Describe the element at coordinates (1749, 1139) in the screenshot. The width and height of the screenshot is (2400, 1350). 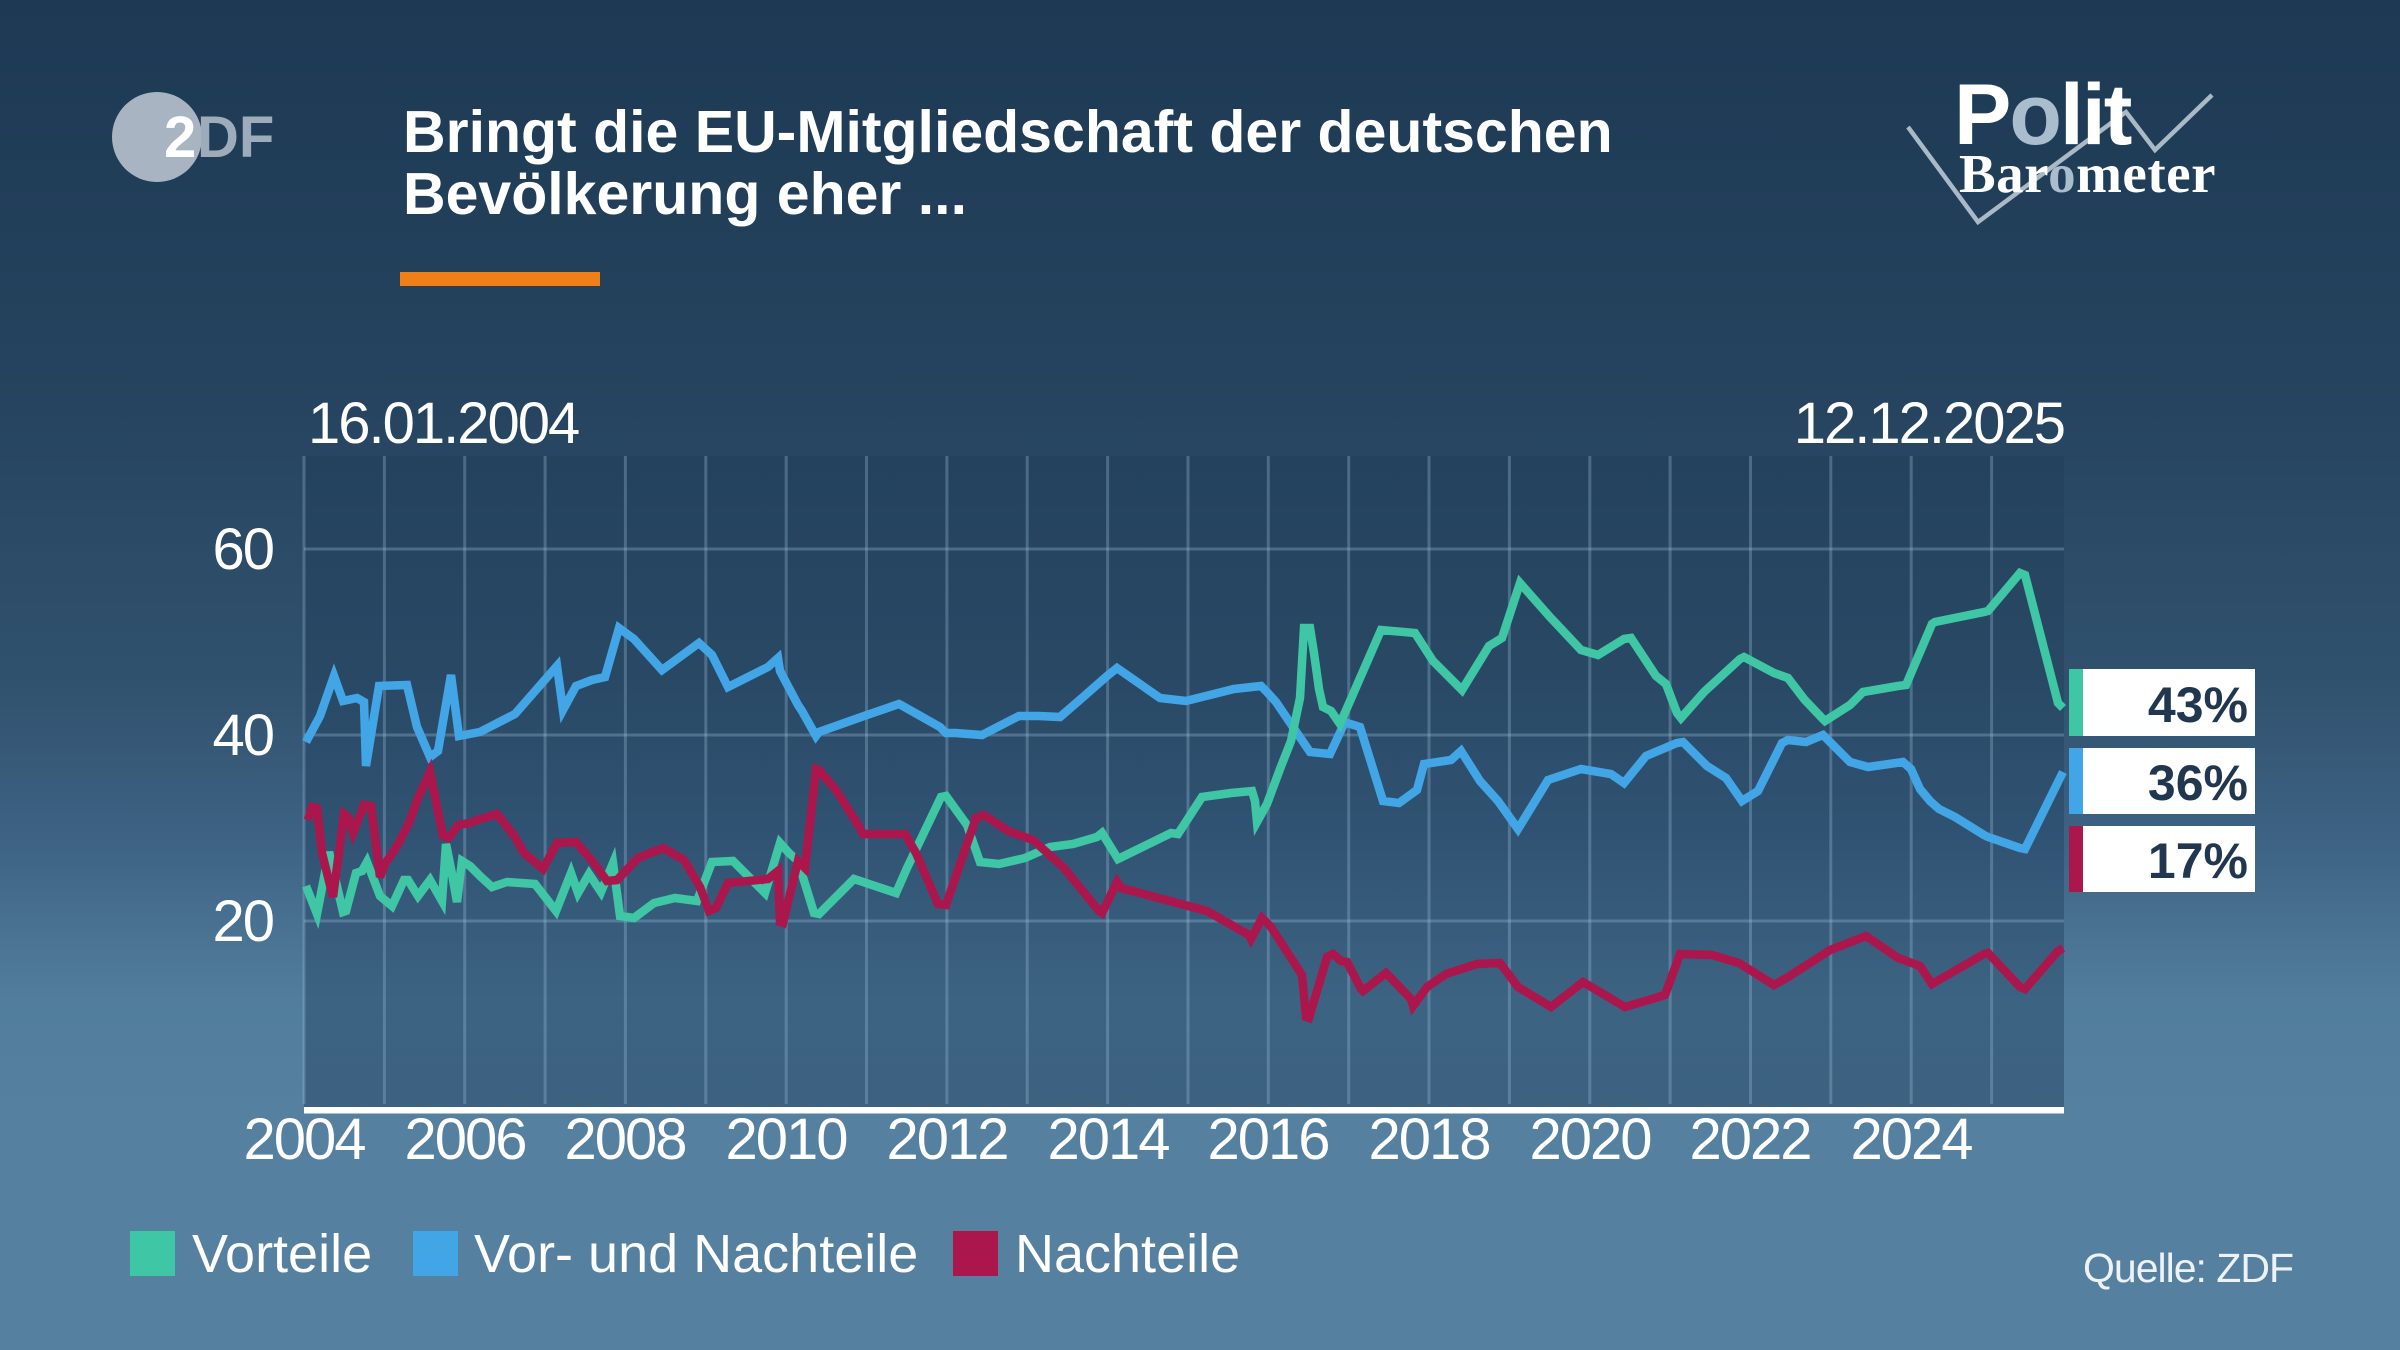
I see `svg-text: 2022` at that location.